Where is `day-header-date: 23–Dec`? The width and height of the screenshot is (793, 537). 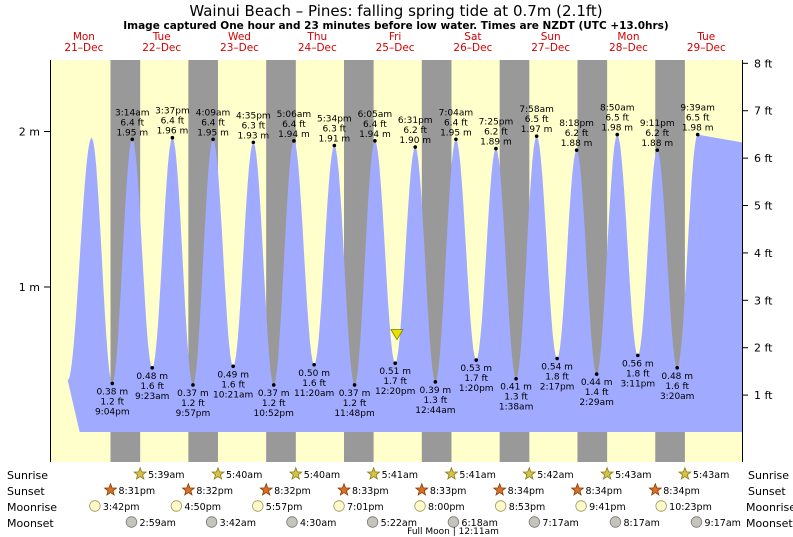 day-header-date: 23–Dec is located at coordinates (239, 48).